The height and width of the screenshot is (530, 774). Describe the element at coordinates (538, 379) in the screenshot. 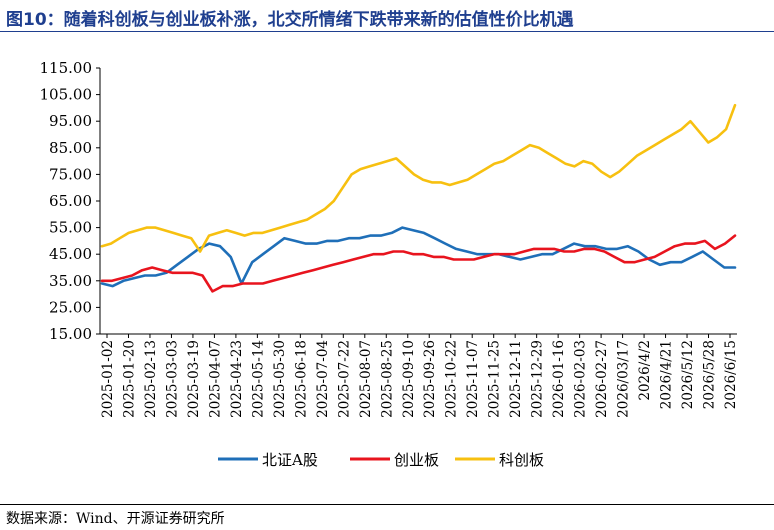

I see `x-tick-label: 2025-12-29` at that location.